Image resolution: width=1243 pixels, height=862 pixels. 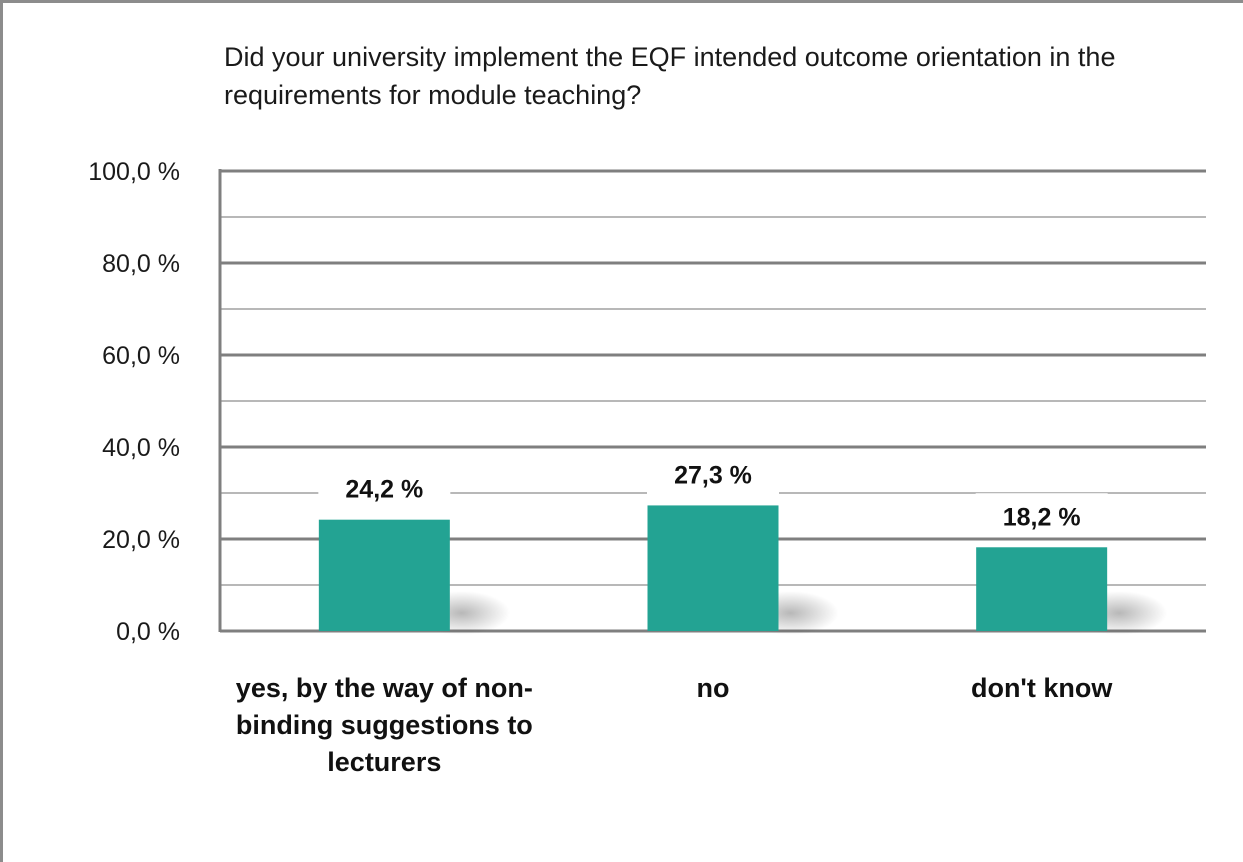 I want to click on data-label: 18,2 %, so click(x=1042, y=517).